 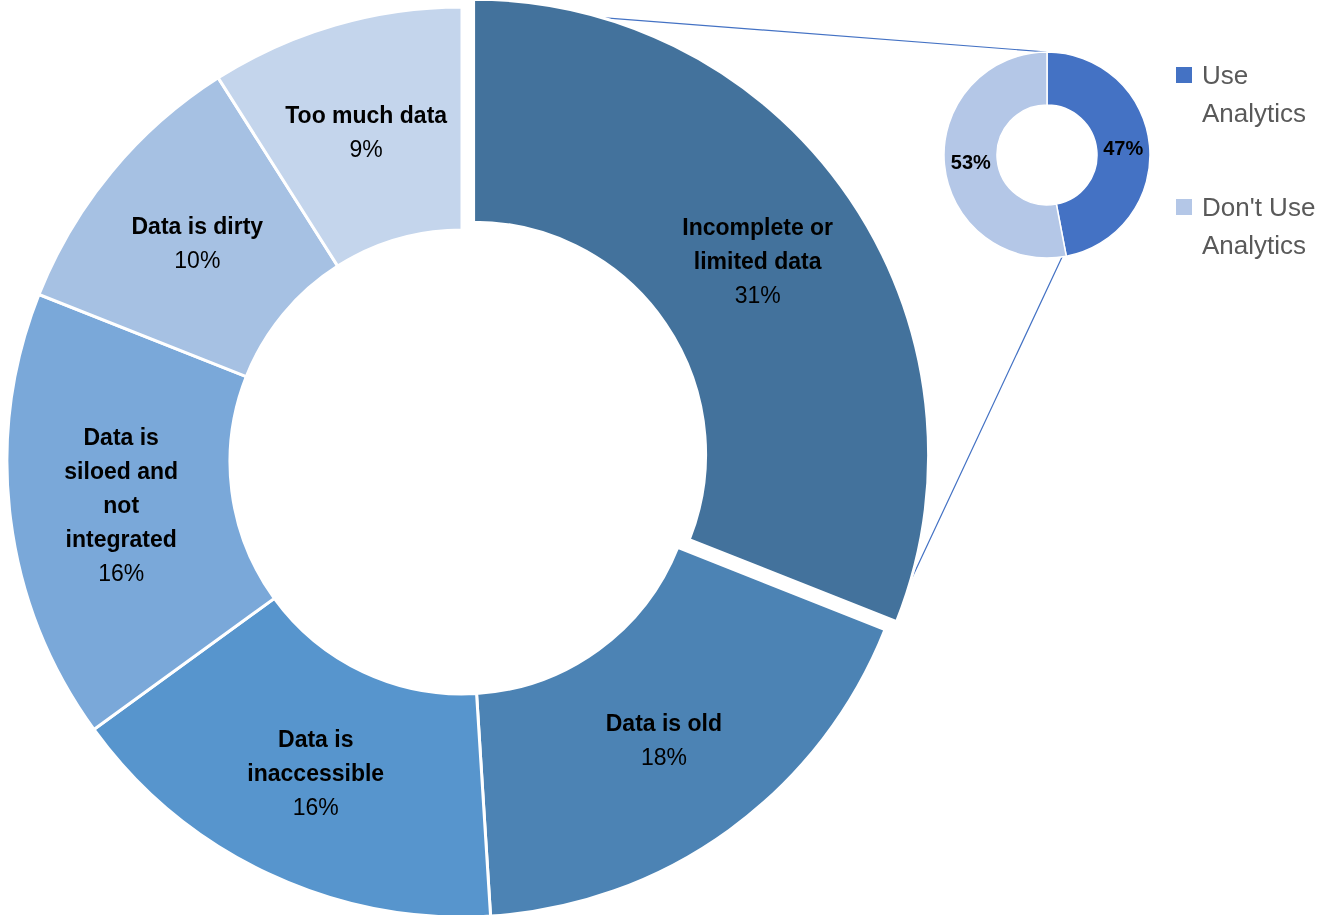 I want to click on data-label: 53%, so click(x=971, y=162).